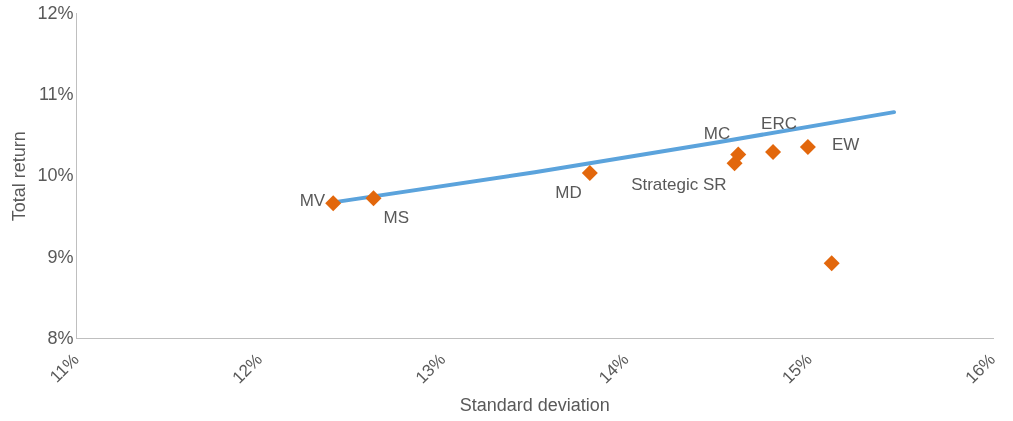 This screenshot has height=421, width=1013. What do you see at coordinates (396, 217) in the screenshot?
I see `annotation: MS` at bounding box center [396, 217].